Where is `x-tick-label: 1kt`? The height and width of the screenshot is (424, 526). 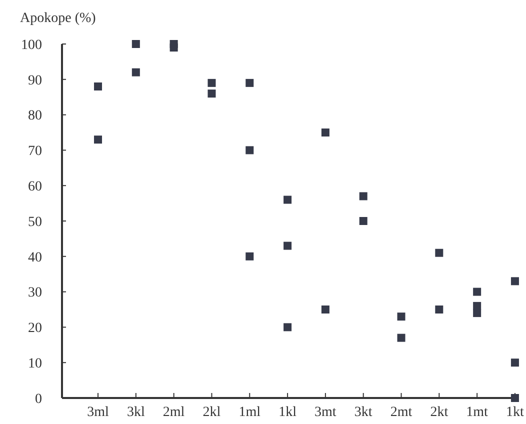
x-tick-label: 1kt is located at coordinates (515, 412).